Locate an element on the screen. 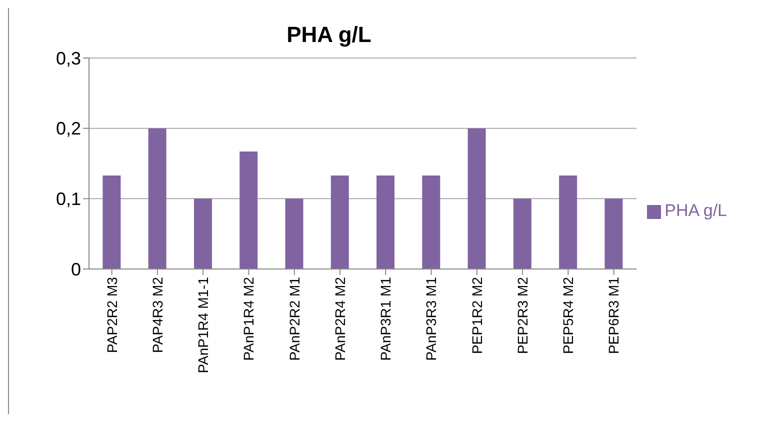  y-tick-label: 0,2 is located at coordinates (68, 128).